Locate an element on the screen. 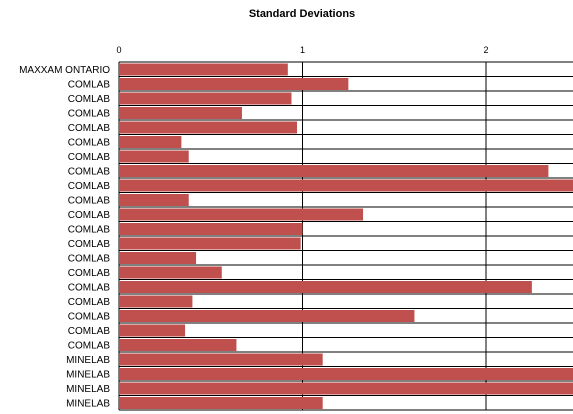 The height and width of the screenshot is (414, 573). x-tick-label: 1 is located at coordinates (302, 50).